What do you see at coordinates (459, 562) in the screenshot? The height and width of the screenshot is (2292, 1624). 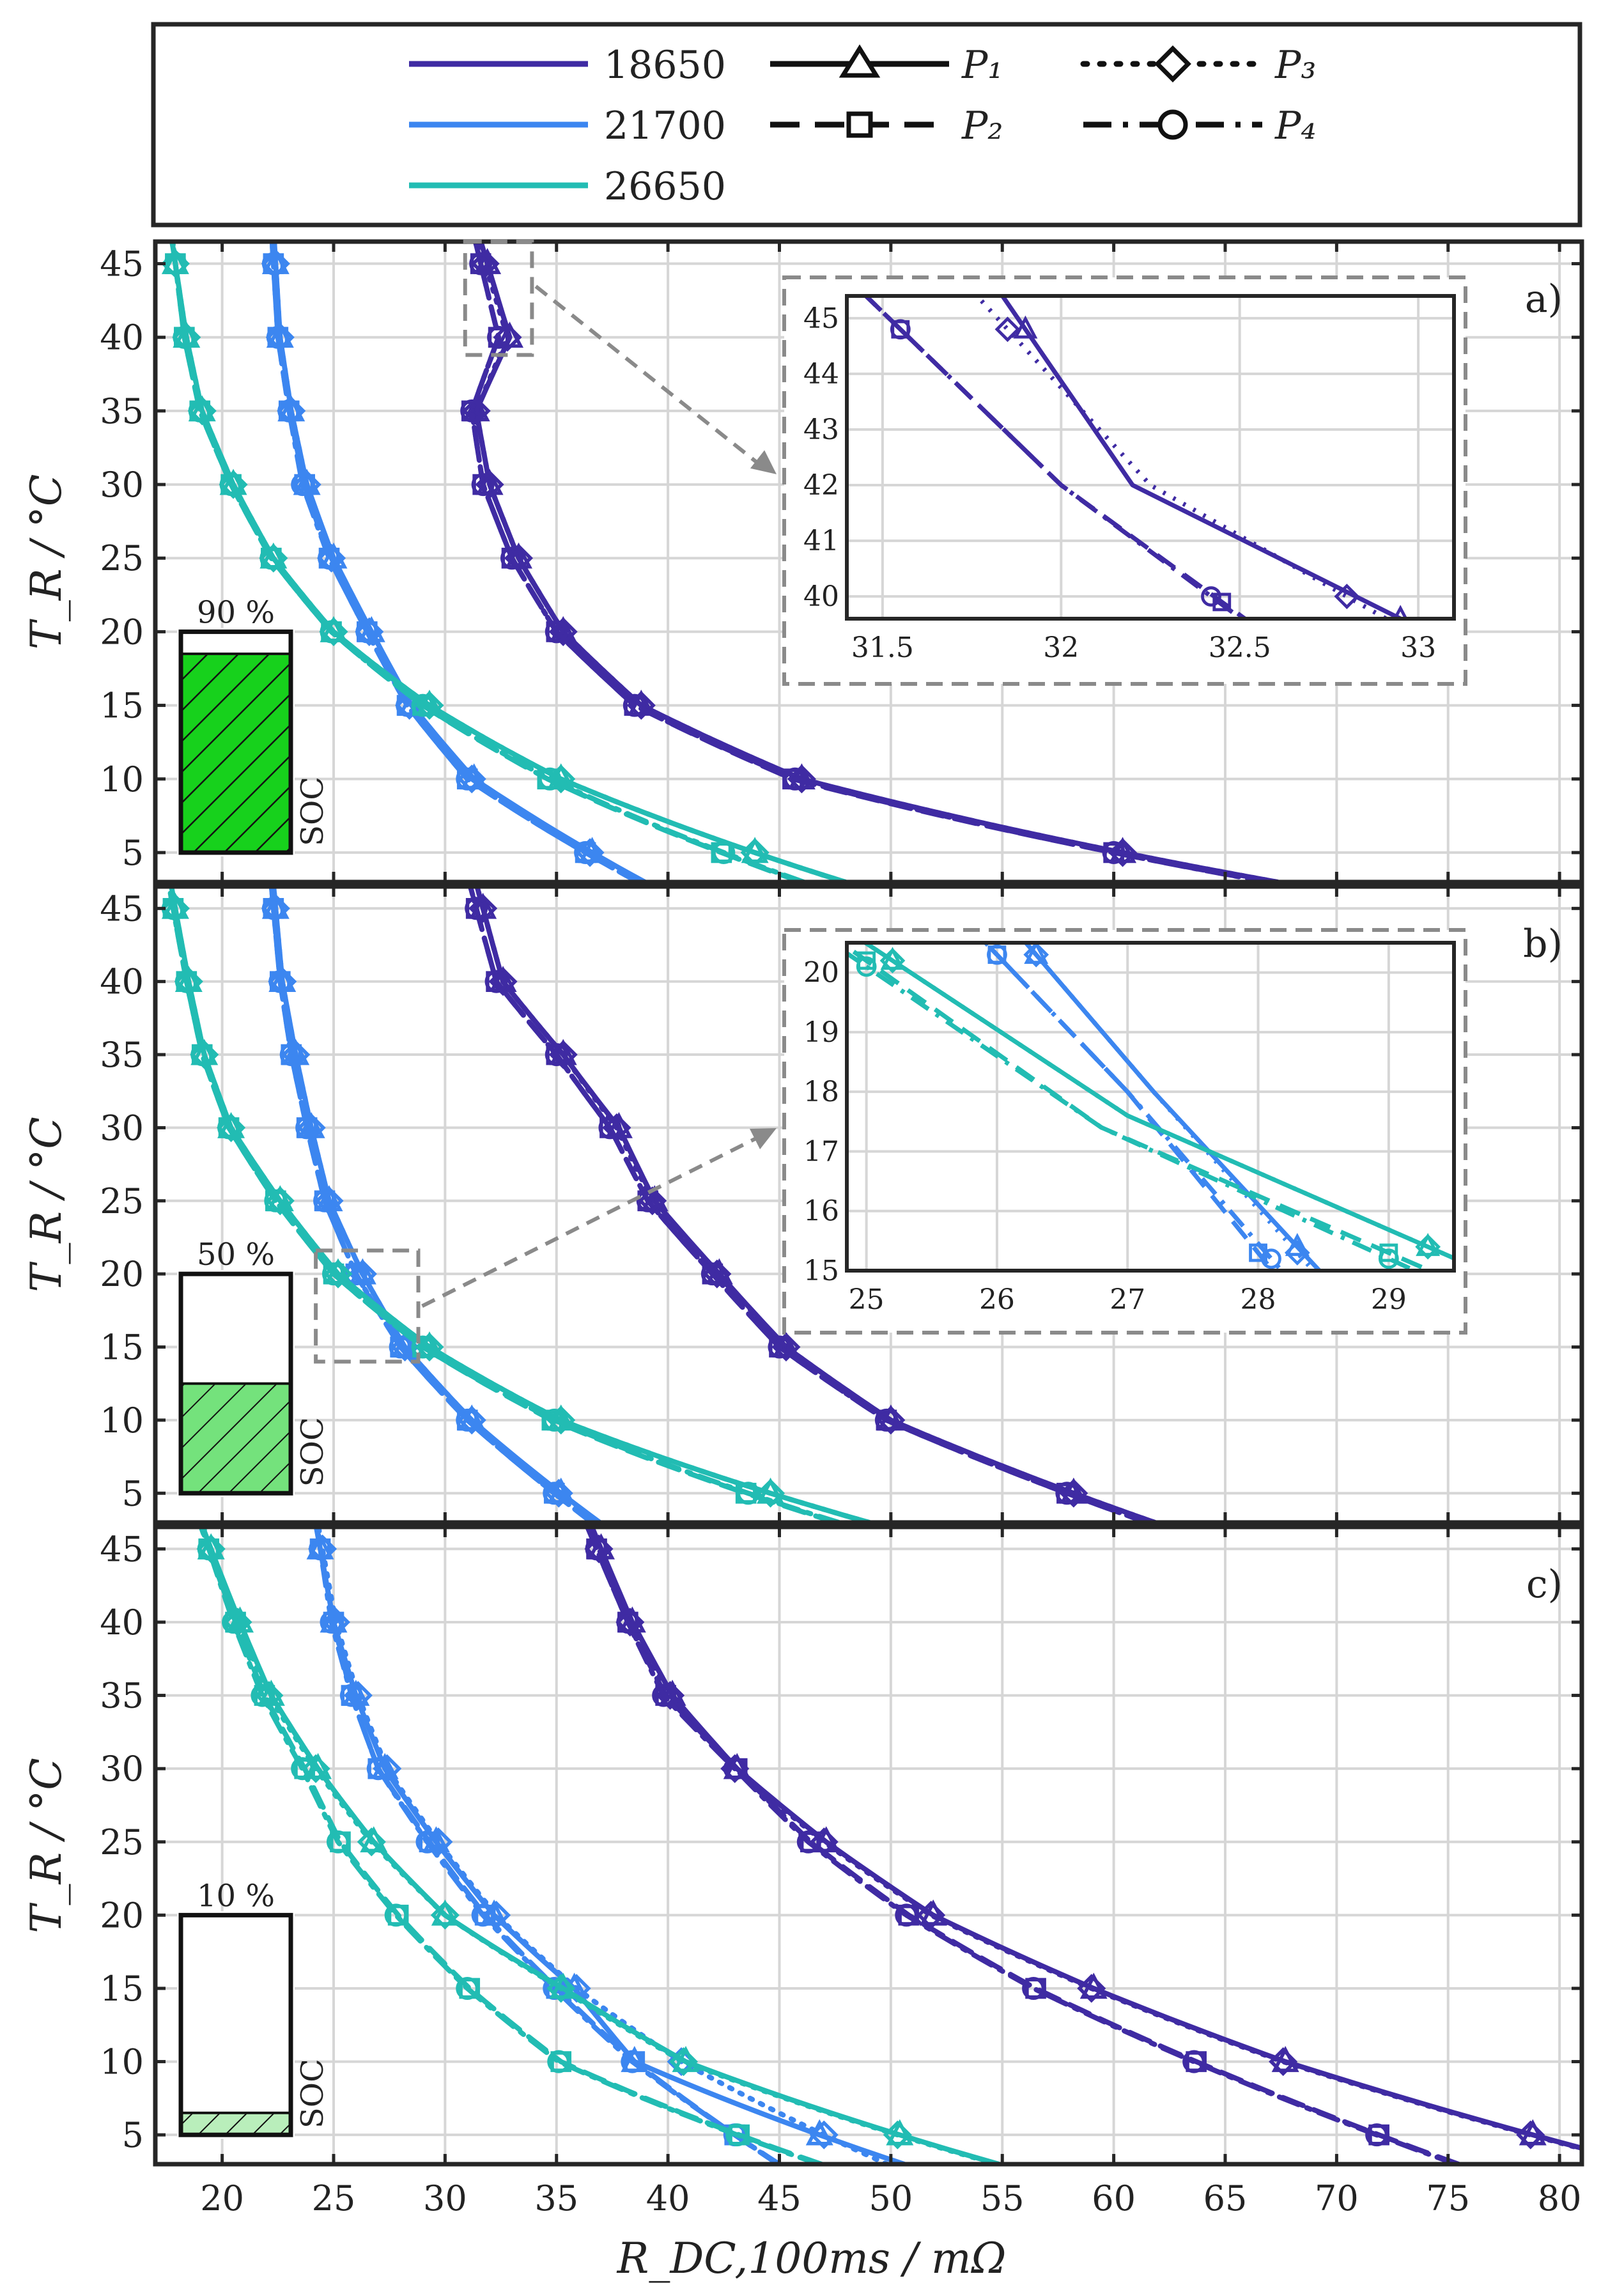 I see `series-21700-P3` at bounding box center [459, 562].